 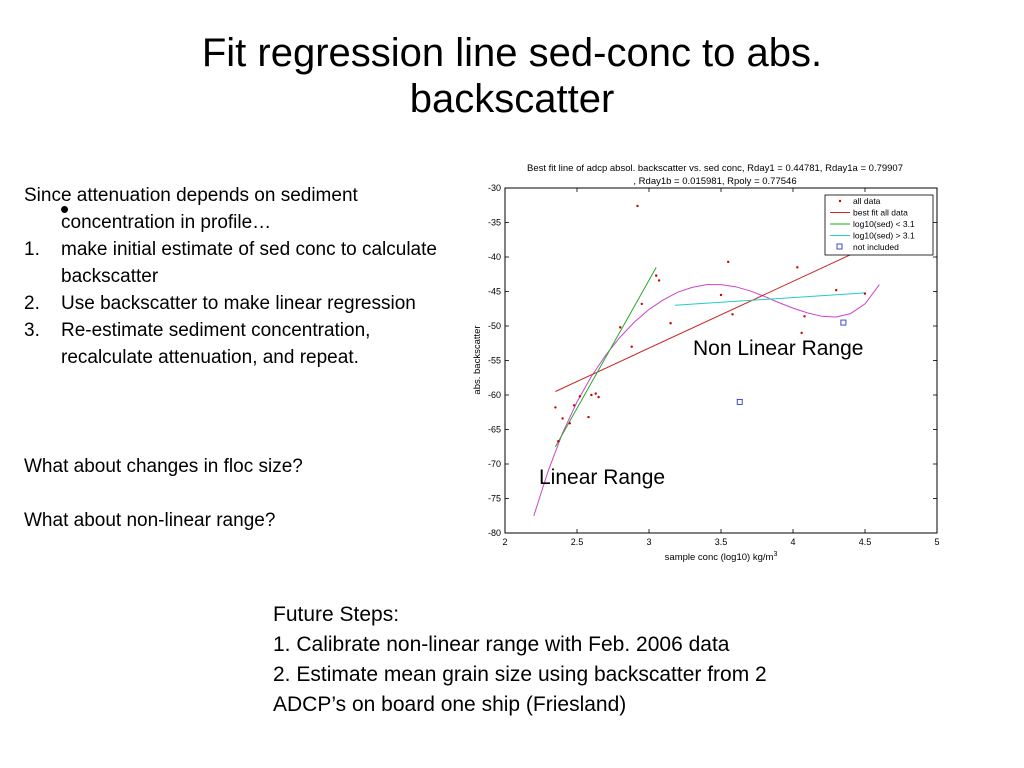 What do you see at coordinates (336, 614) in the screenshot?
I see `future-heading: Future Steps:` at bounding box center [336, 614].